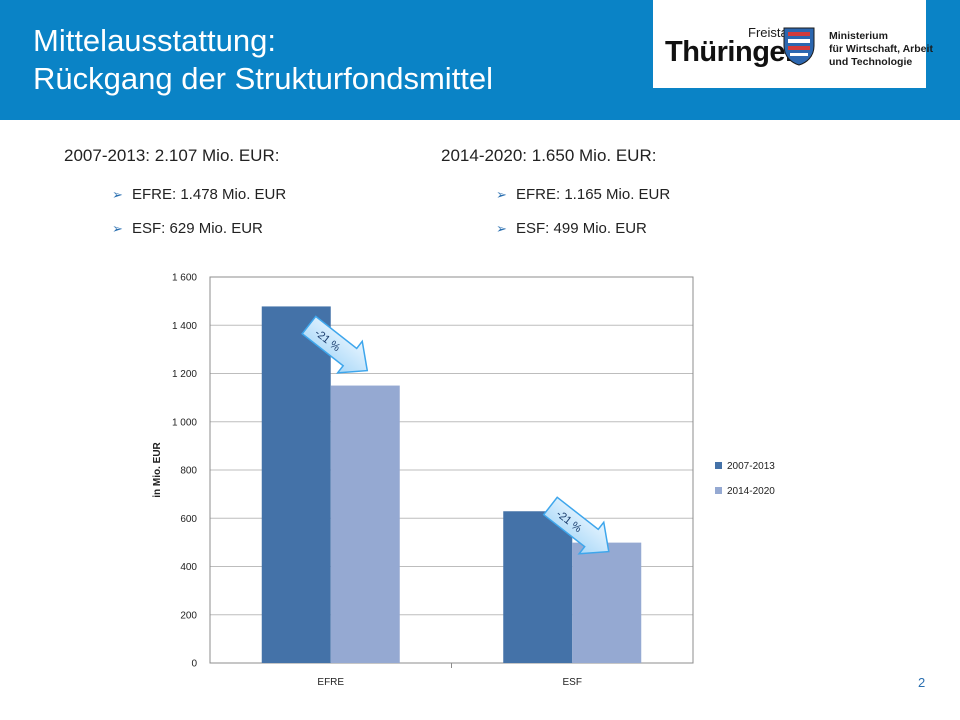 The height and width of the screenshot is (720, 960). Describe the element at coordinates (871, 62) in the screenshot. I see `ministry-line-3: und Technologie` at that location.